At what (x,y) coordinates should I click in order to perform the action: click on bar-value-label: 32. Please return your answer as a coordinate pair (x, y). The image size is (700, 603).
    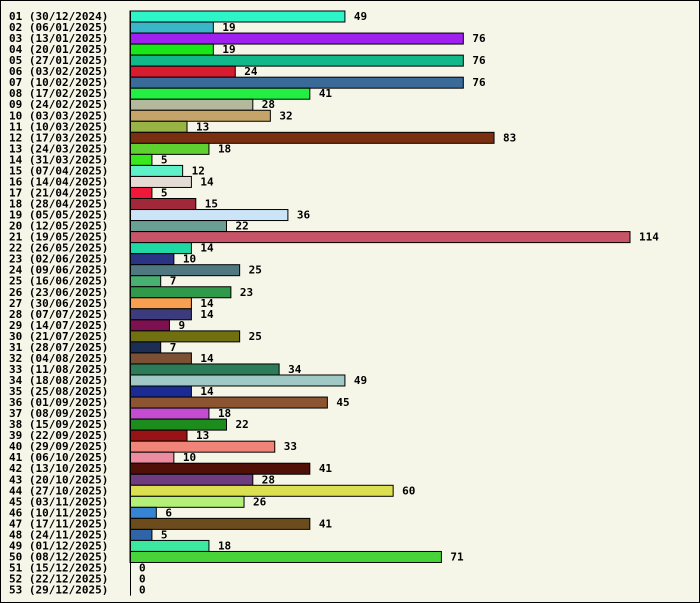
    Looking at the image, I should click on (285, 115).